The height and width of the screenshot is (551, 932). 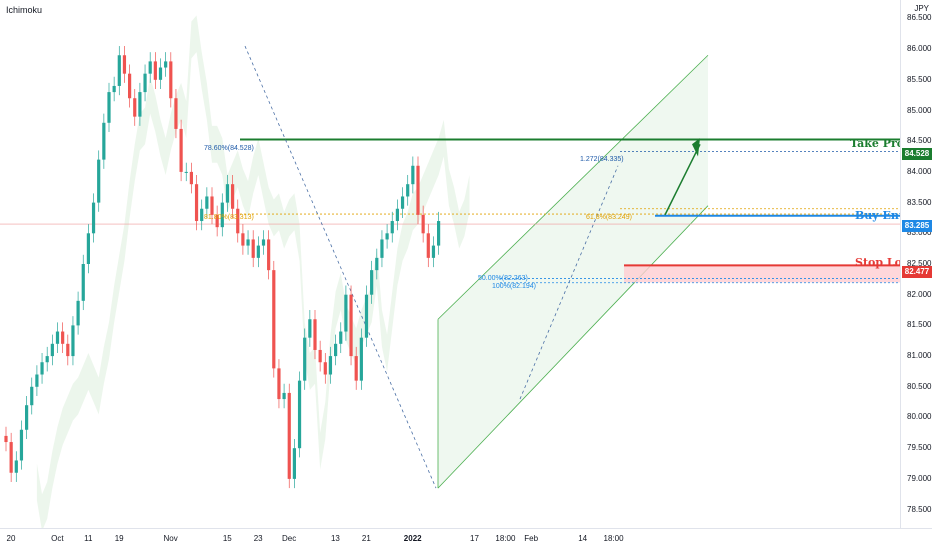 What do you see at coordinates (24, 10) in the screenshot?
I see `indicator-label: Ichimoku` at bounding box center [24, 10].